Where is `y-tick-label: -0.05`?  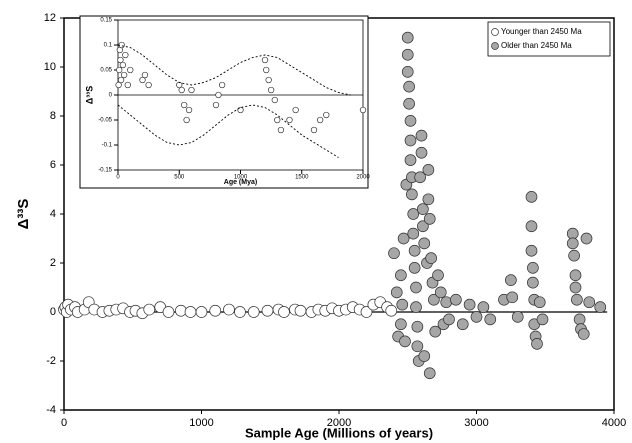
y-tick-label: -0.05 is located at coordinates (105, 121).